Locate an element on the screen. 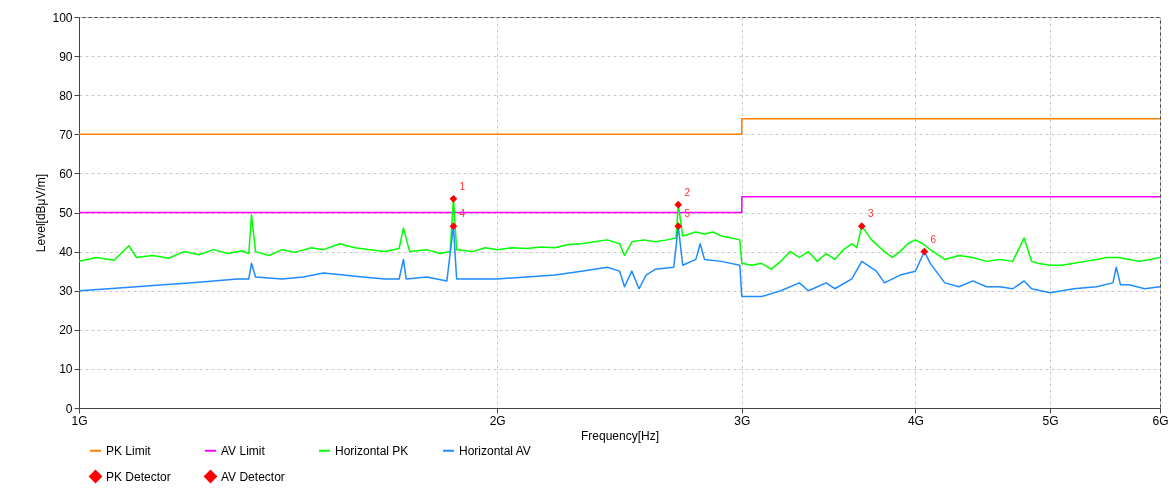 Image resolution: width=1173 pixels, height=499 pixels. legend-label: AV Limit is located at coordinates (243, 450).